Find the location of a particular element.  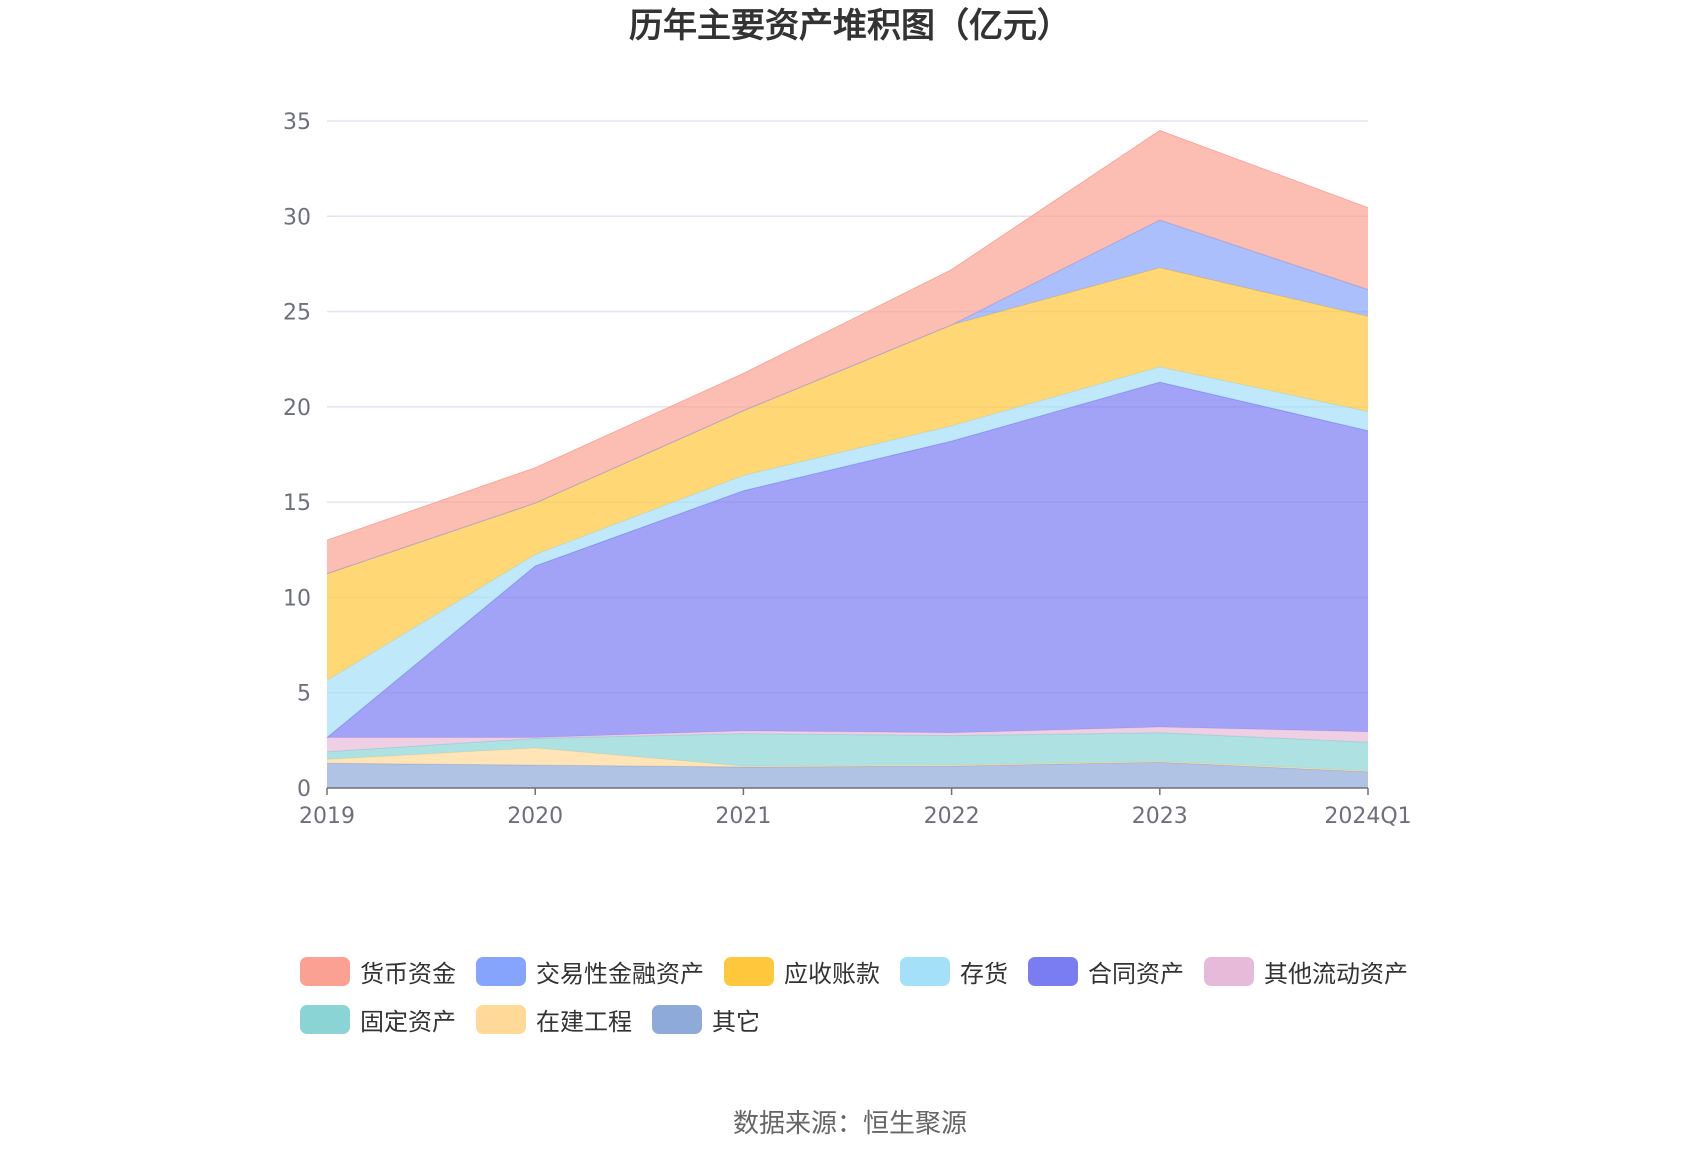

legend-label: 合同资产 is located at coordinates (1136, 973).